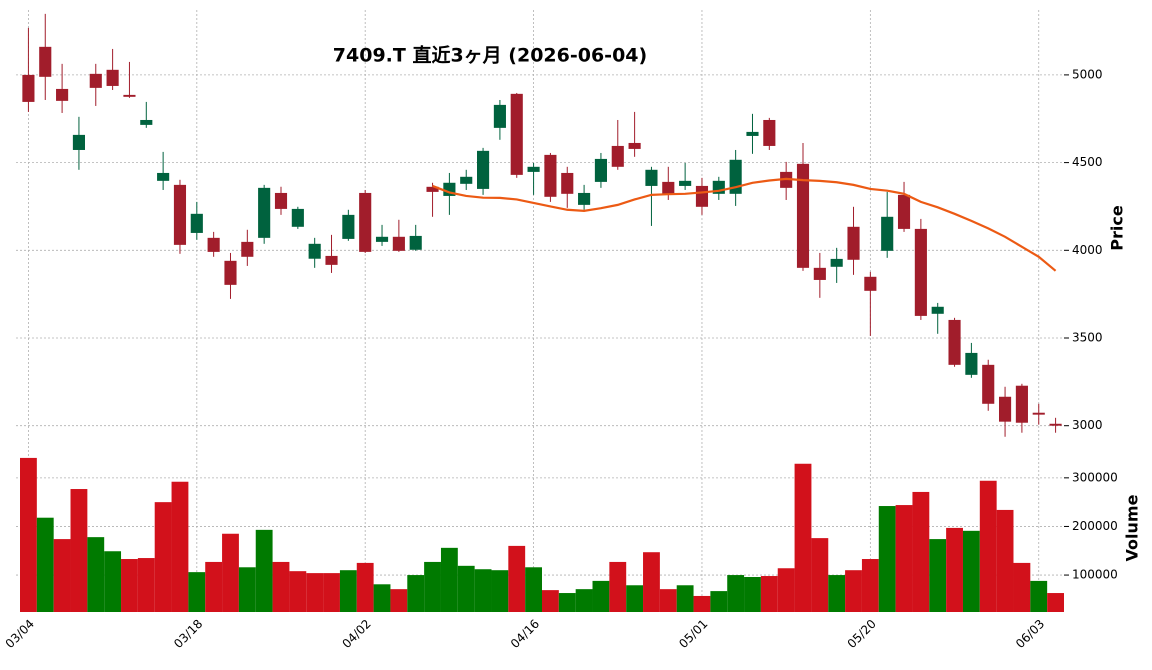 The height and width of the screenshot is (670, 1152). Describe the element at coordinates (356, 634) in the screenshot. I see `x-tick-label: 04/02` at that location.